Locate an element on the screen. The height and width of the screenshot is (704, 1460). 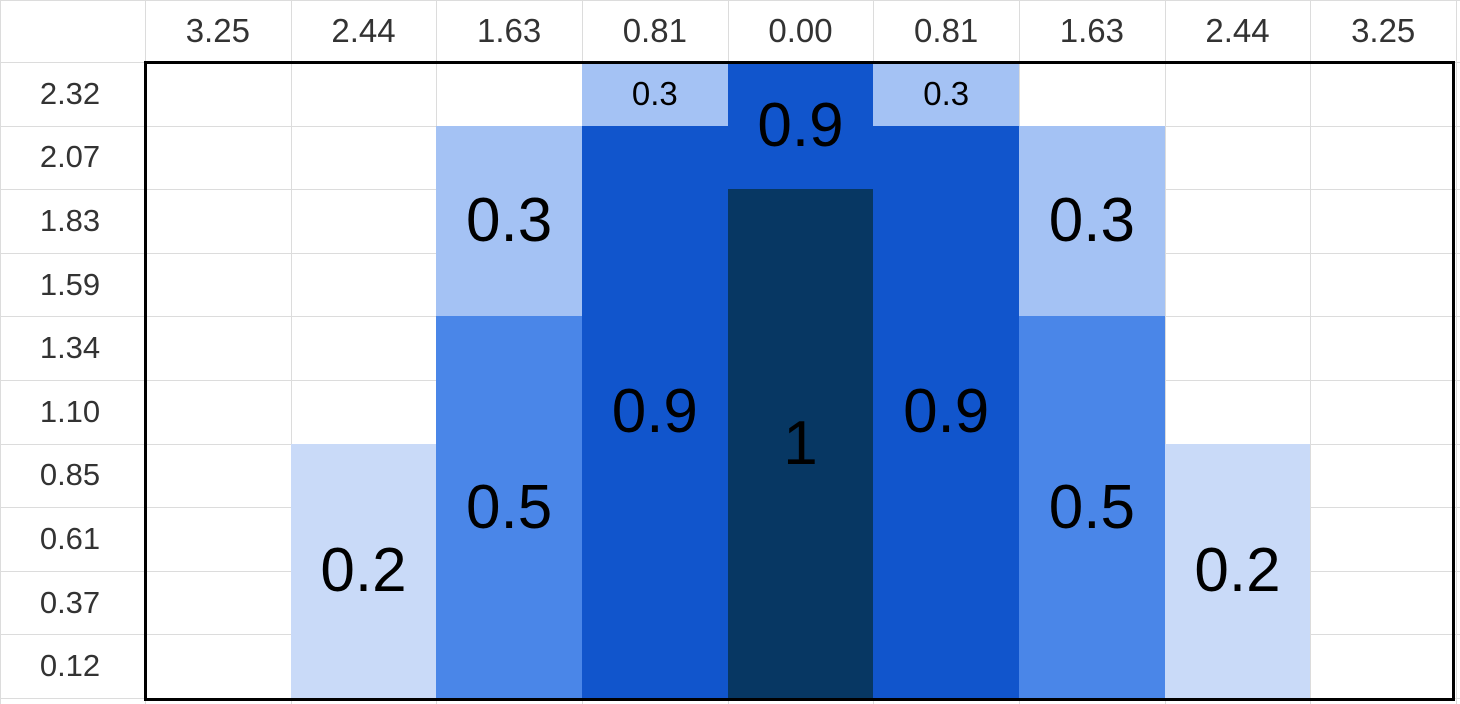
row-header: 0.12 is located at coordinates (70, 666).